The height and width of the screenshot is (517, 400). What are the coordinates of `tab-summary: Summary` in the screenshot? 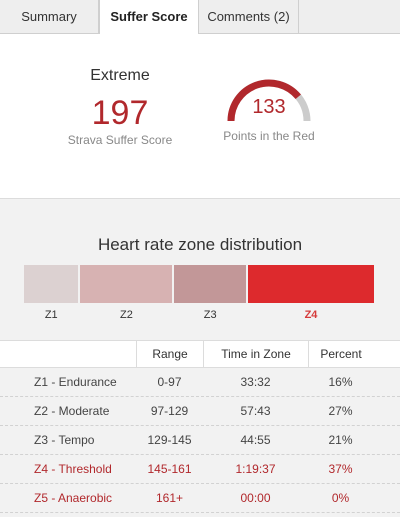 It's located at (49, 17).